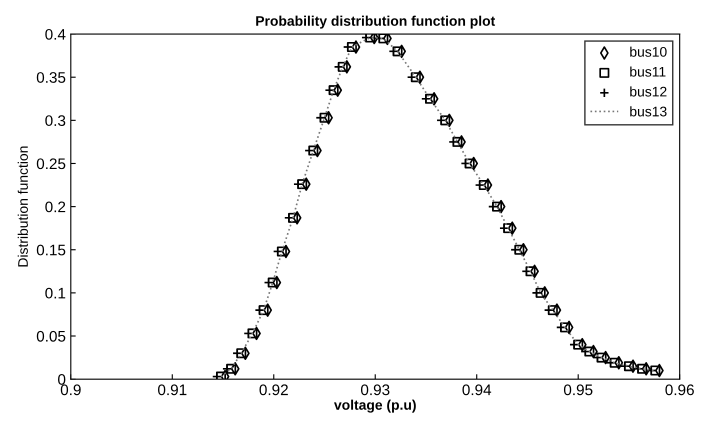 The image size is (708, 426). What do you see at coordinates (51, 250) in the screenshot?
I see `y-tick-label: 0.15` at bounding box center [51, 250].